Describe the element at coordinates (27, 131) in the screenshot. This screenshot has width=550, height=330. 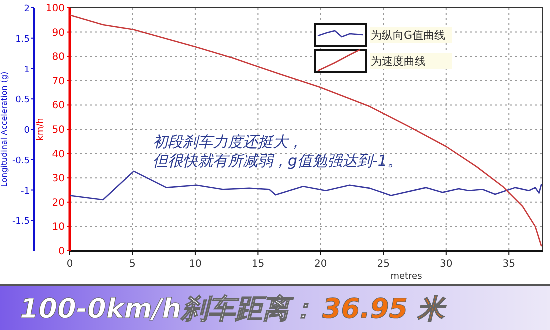
I see `y2-tick-label: 0` at that location.